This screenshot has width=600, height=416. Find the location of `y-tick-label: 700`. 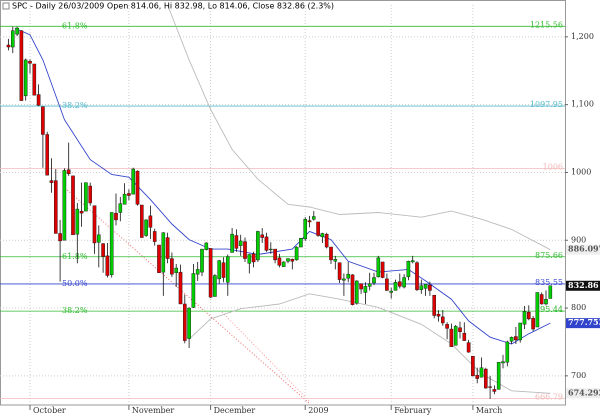

y-tick-label: 700 is located at coordinates (578, 375).